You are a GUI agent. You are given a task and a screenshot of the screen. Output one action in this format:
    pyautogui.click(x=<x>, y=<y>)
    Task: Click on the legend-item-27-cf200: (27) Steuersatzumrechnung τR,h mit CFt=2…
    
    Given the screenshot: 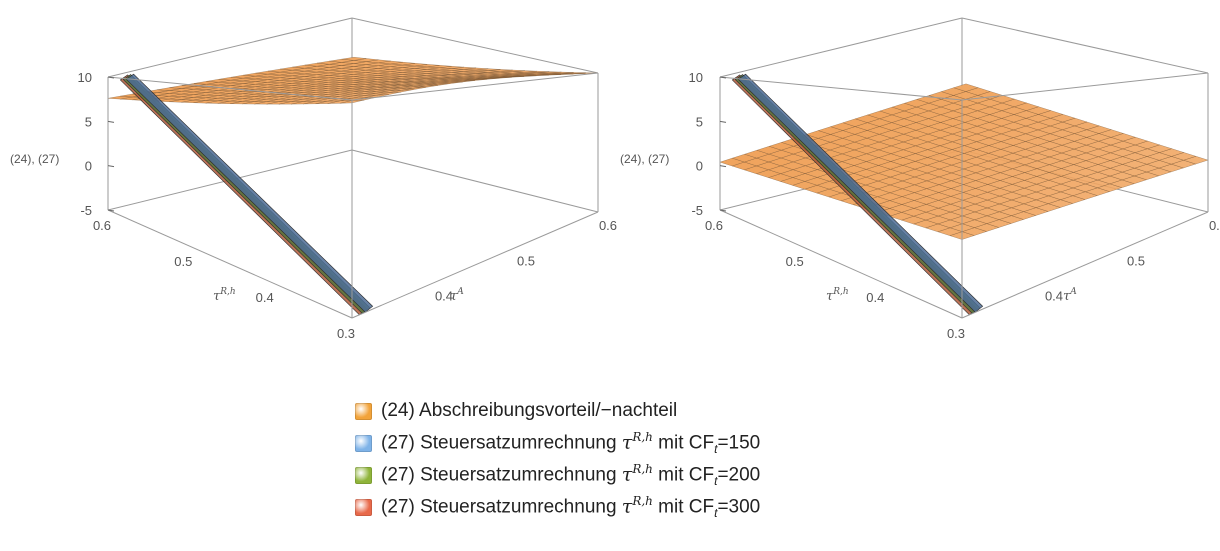 What is the action you would take?
    pyautogui.click(x=557, y=475)
    